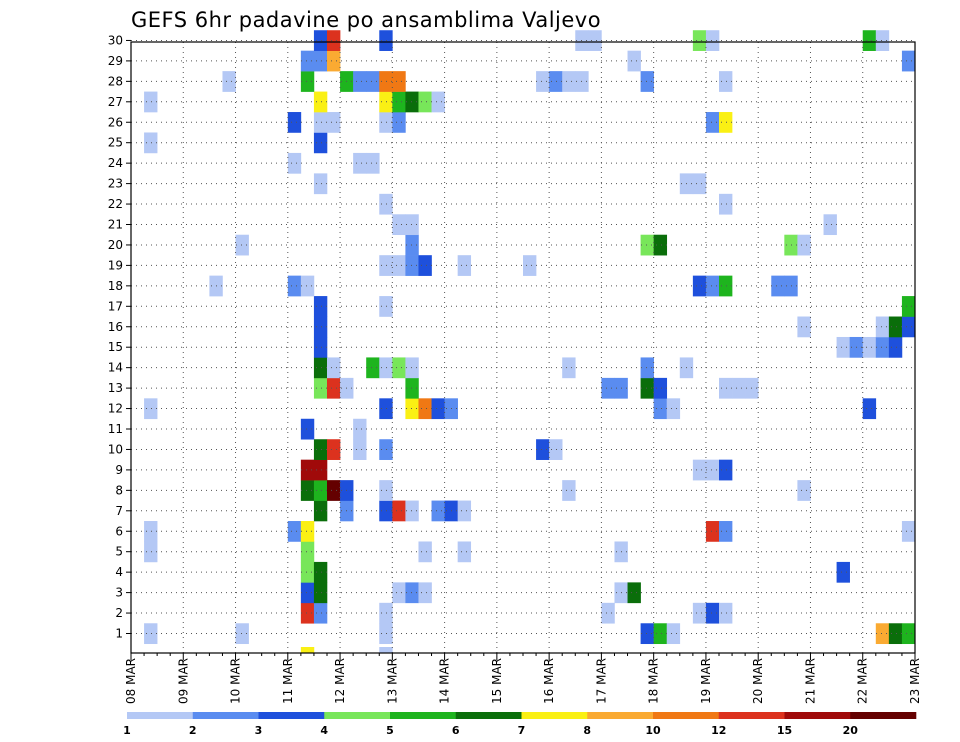  Describe the element at coordinates (324, 730) in the screenshot. I see `colorbar-label: 4` at that location.